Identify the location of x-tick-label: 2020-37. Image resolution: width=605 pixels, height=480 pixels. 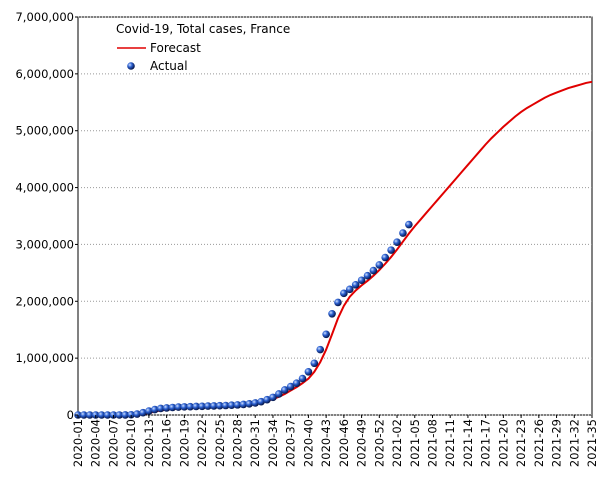
(291, 443).